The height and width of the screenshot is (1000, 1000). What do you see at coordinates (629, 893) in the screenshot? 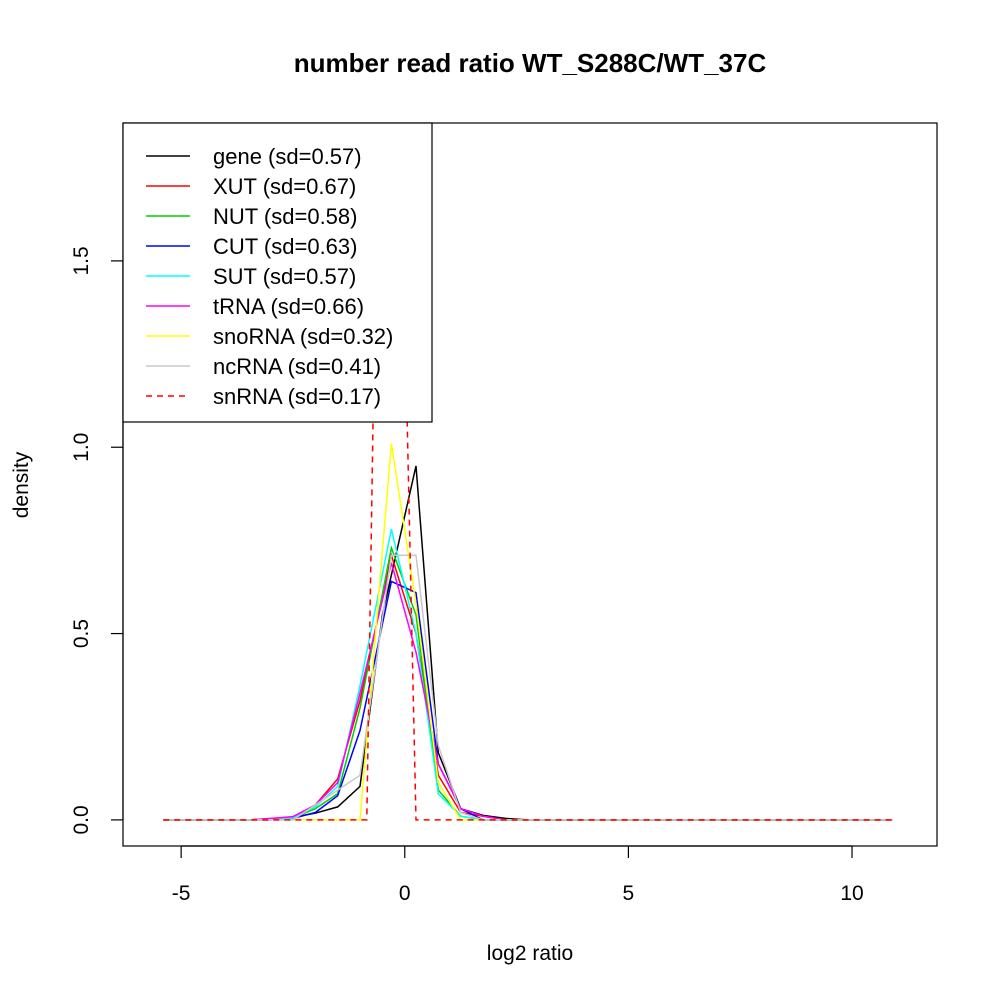
I see `x-tick-label: 5` at bounding box center [629, 893].